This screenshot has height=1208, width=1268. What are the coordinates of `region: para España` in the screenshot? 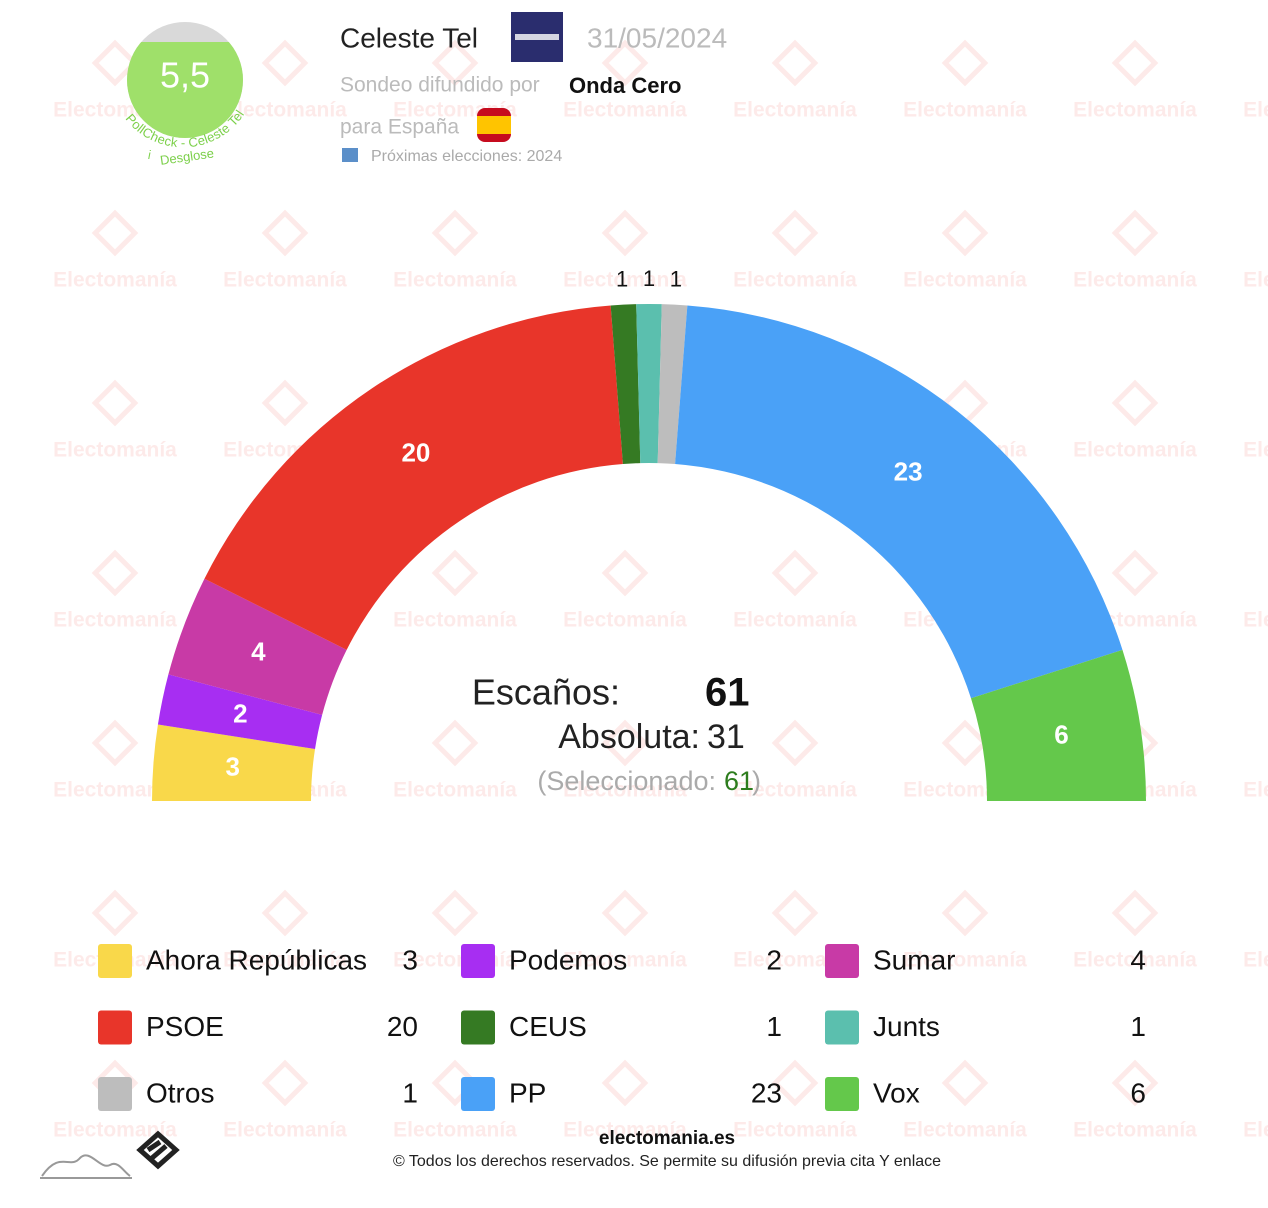 It's located at (399, 127).